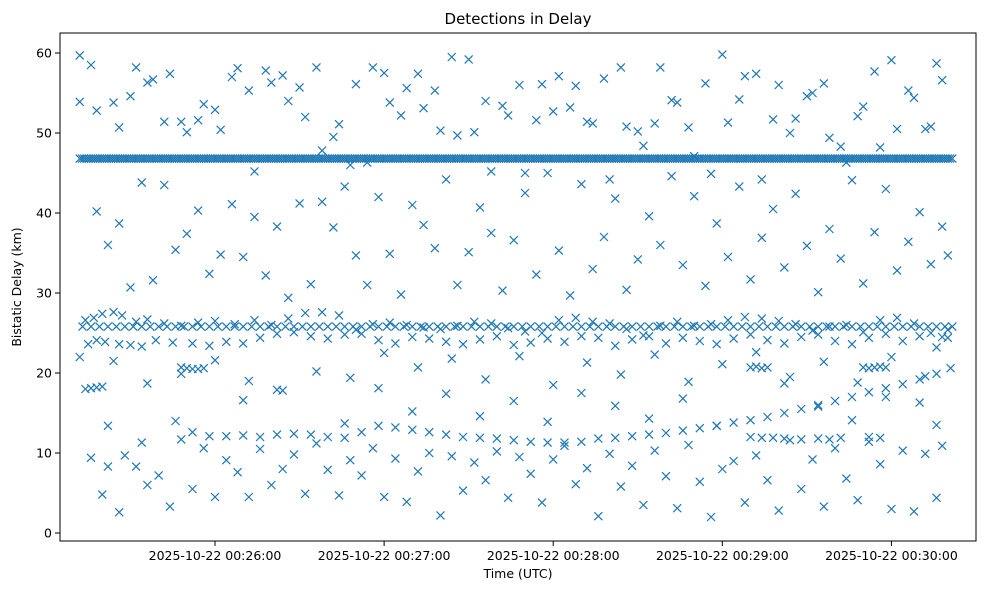 The image size is (989, 590). Describe the element at coordinates (891, 555) in the screenshot. I see `x-tick-label: 2025-10-22 00:30:00` at that location.